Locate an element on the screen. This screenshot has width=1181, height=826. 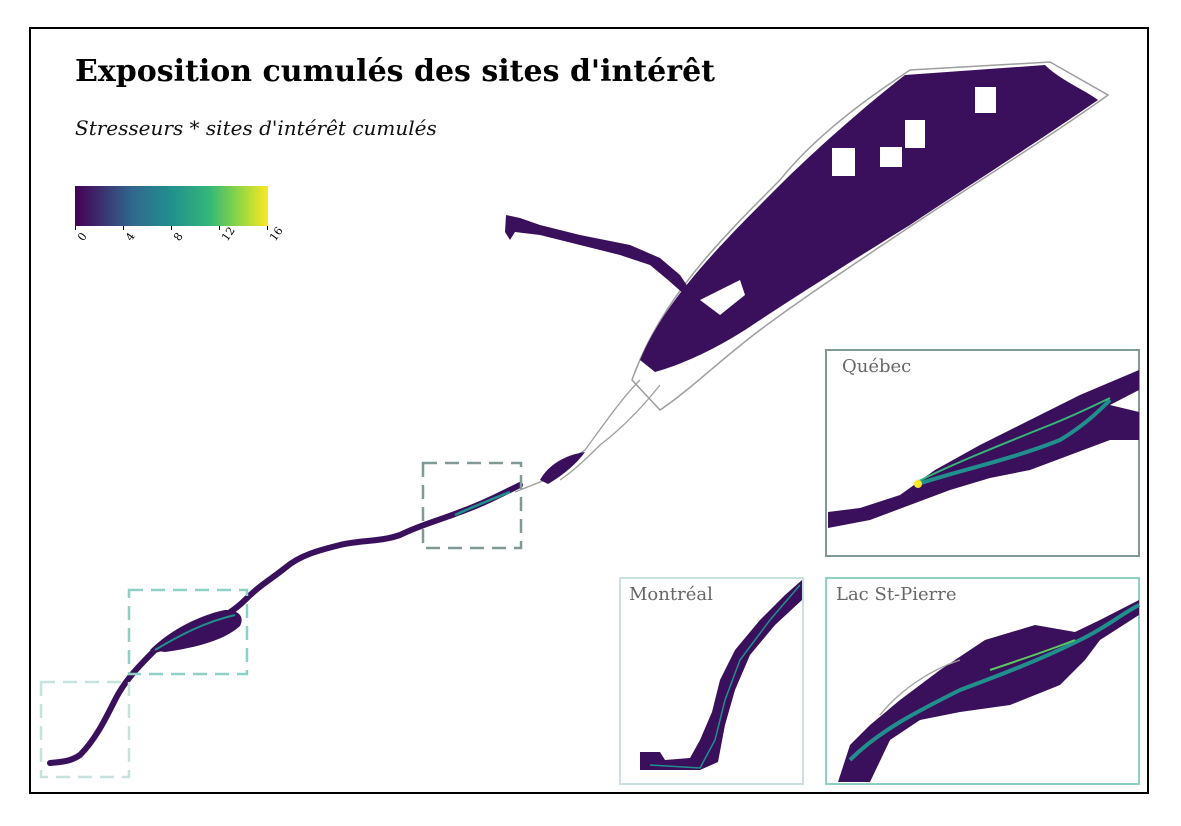
inset-label-quebec: Québec is located at coordinates (877, 366).